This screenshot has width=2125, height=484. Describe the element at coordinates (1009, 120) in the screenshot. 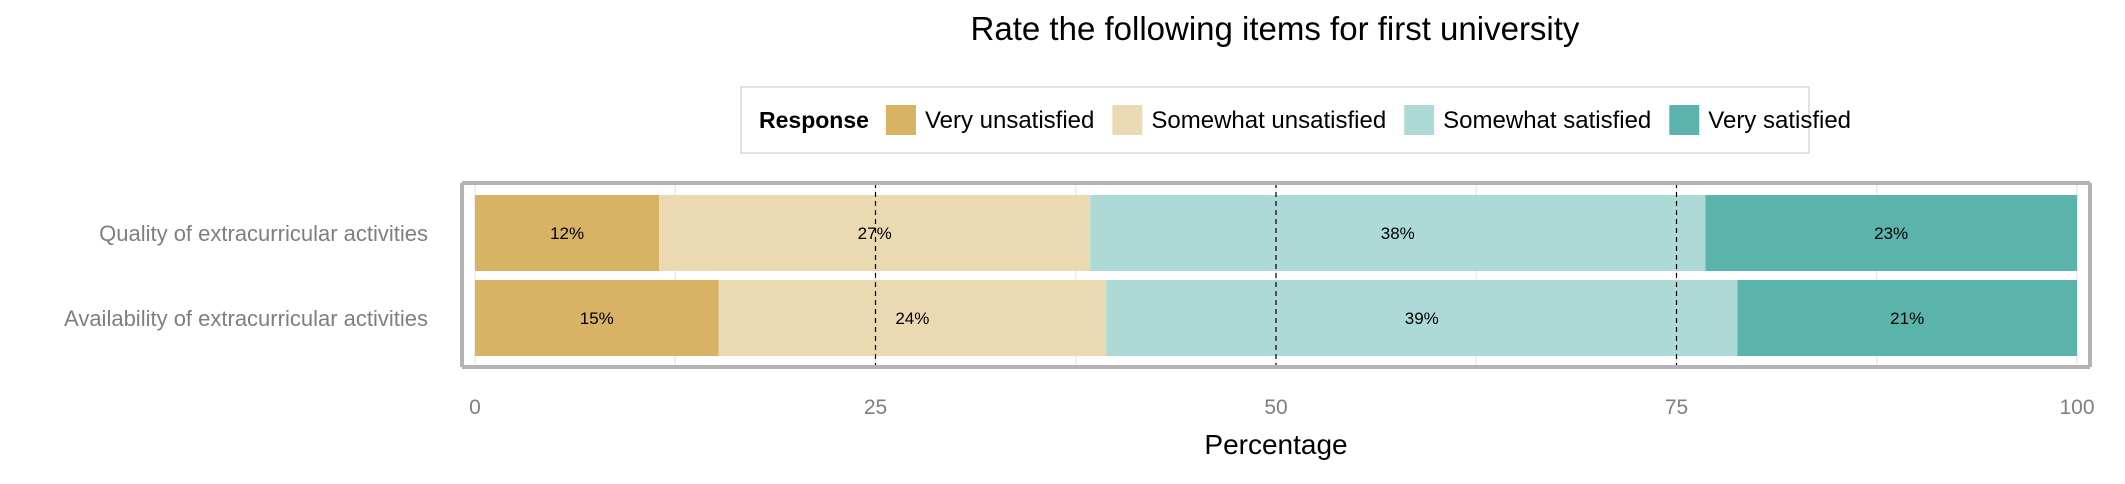

I see `legend-label-very-unsatisfied: Very unsatisfied` at that location.